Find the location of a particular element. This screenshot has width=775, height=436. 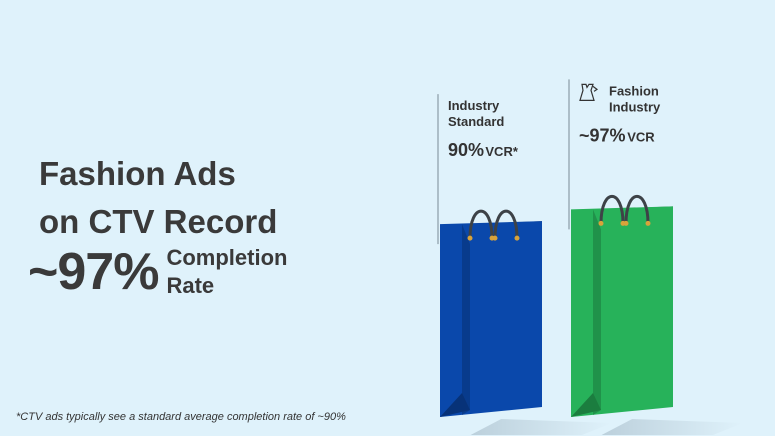

headline-line-1: Fashion Ads is located at coordinates (137, 173).